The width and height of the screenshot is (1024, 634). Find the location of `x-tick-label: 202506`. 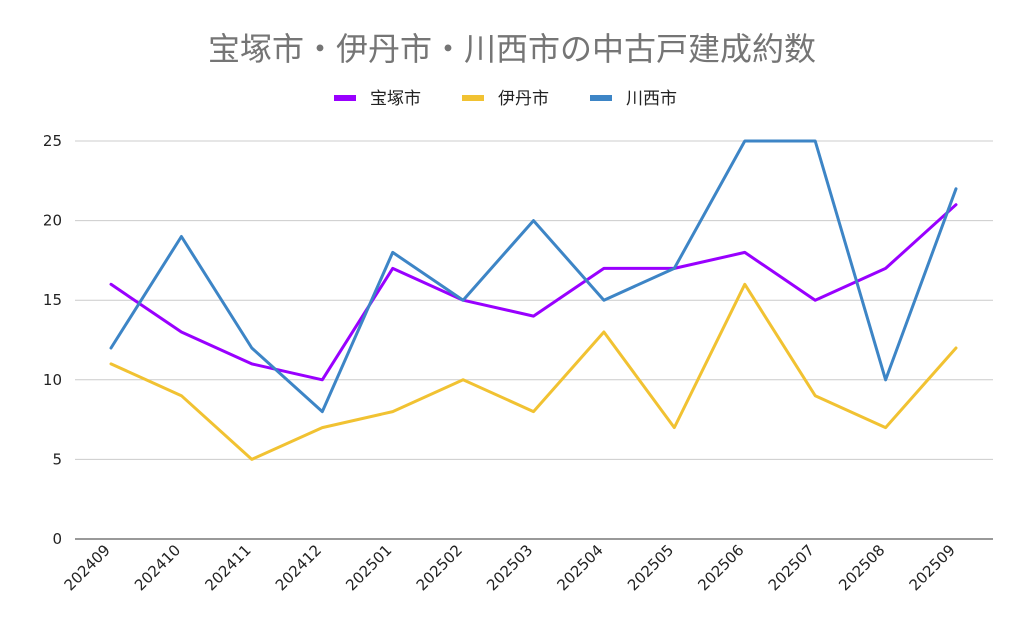

x-tick-label: 202506 is located at coordinates (720, 567).